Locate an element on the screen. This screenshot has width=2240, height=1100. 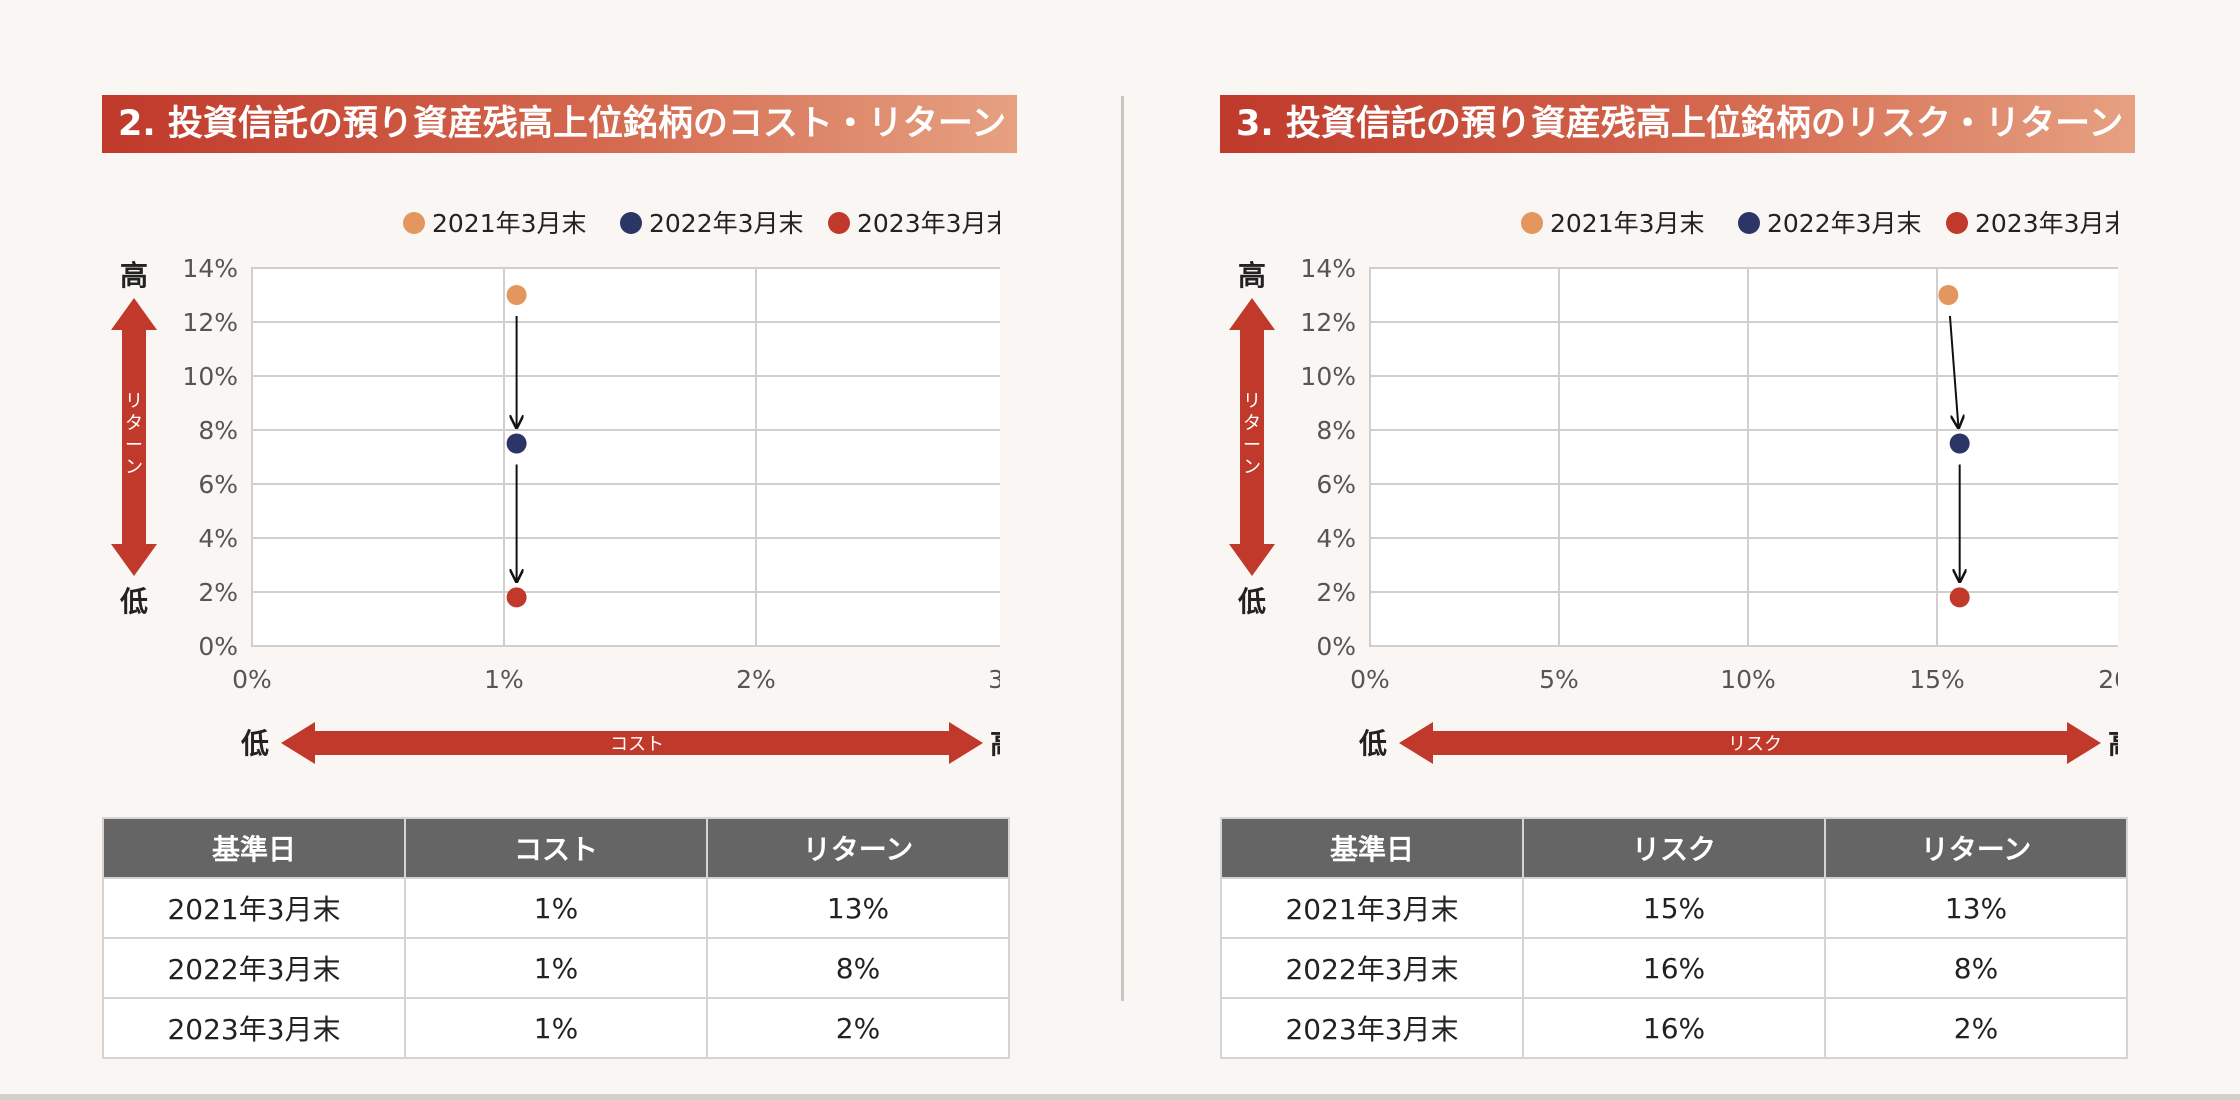
cost-return-title: 2. 投資信託の預り資産残高上位銘柄のコスト・リターン is located at coordinates (559, 124).